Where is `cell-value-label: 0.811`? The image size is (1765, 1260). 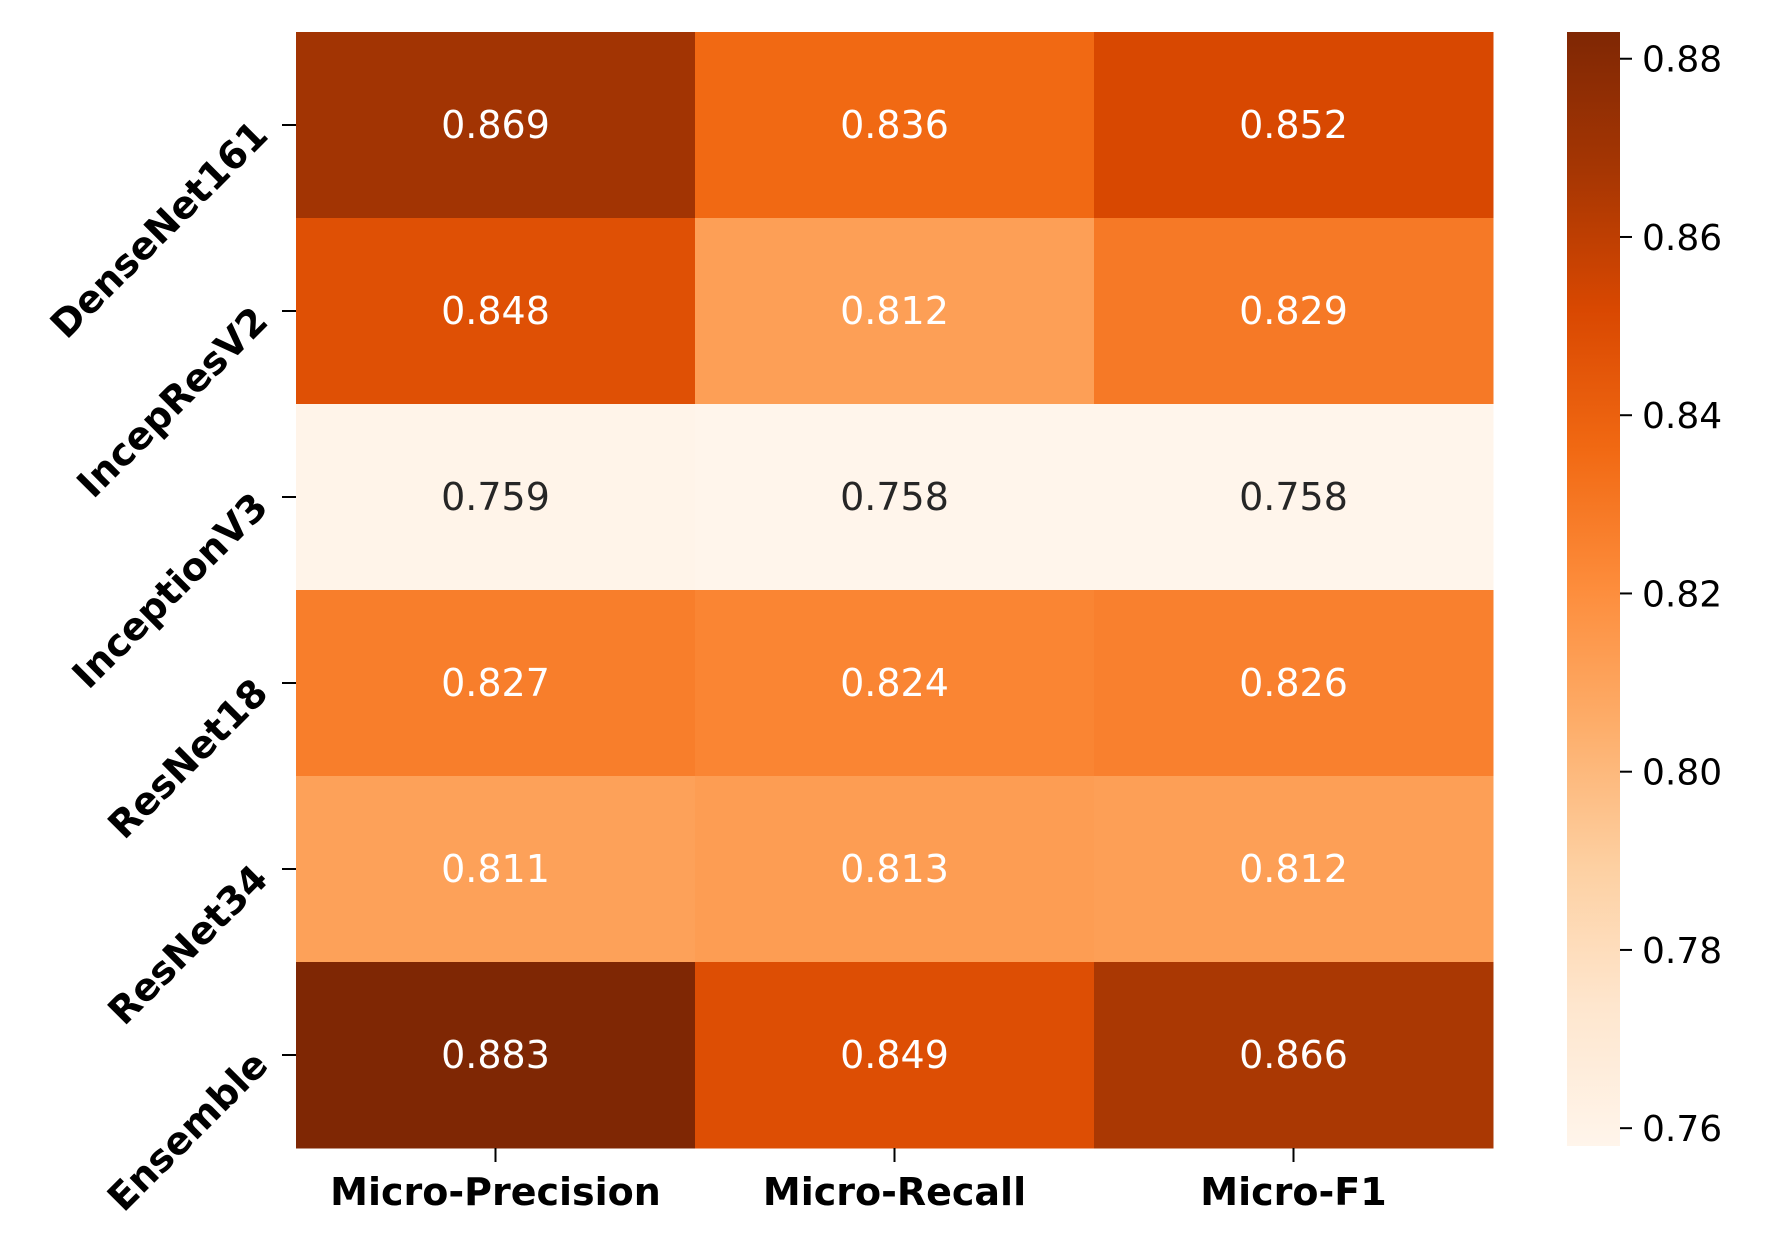 cell-value-label: 0.811 is located at coordinates (495, 869).